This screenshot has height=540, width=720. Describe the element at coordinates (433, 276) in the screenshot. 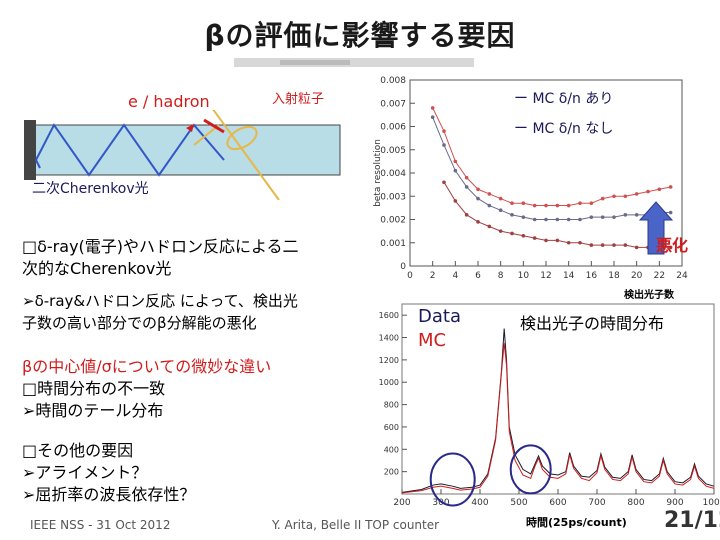

I see `x-tick-label: 2` at that location.